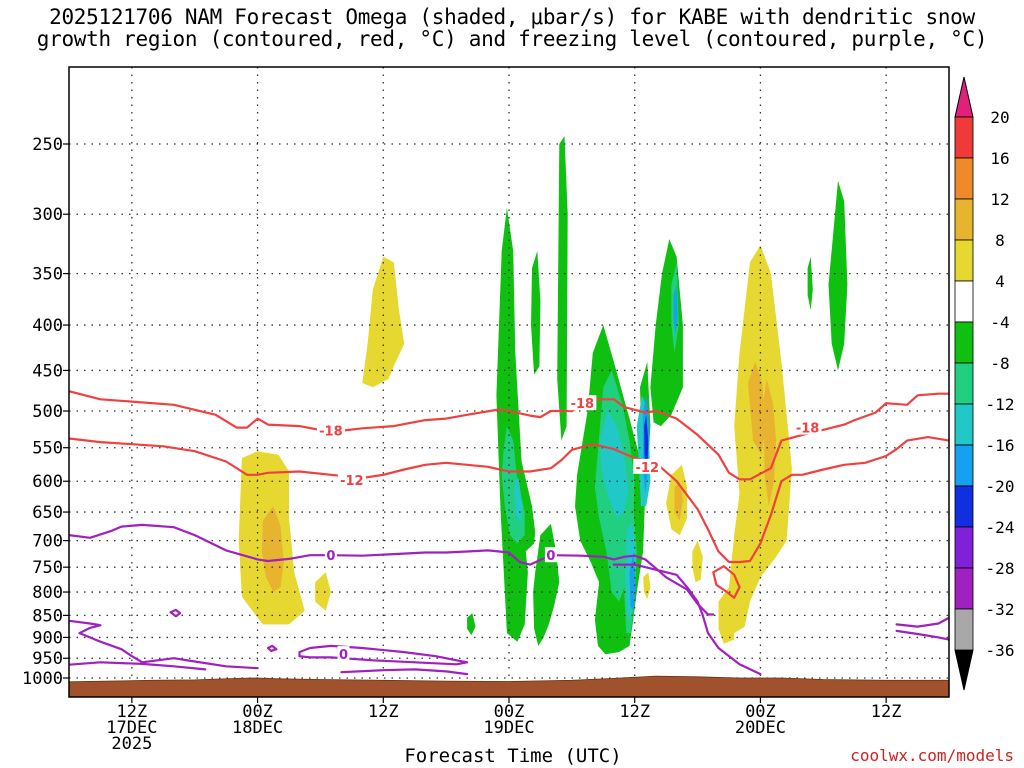  Describe the element at coordinates (47, 568) in the screenshot. I see `y-tick-label-750: 750` at that location.